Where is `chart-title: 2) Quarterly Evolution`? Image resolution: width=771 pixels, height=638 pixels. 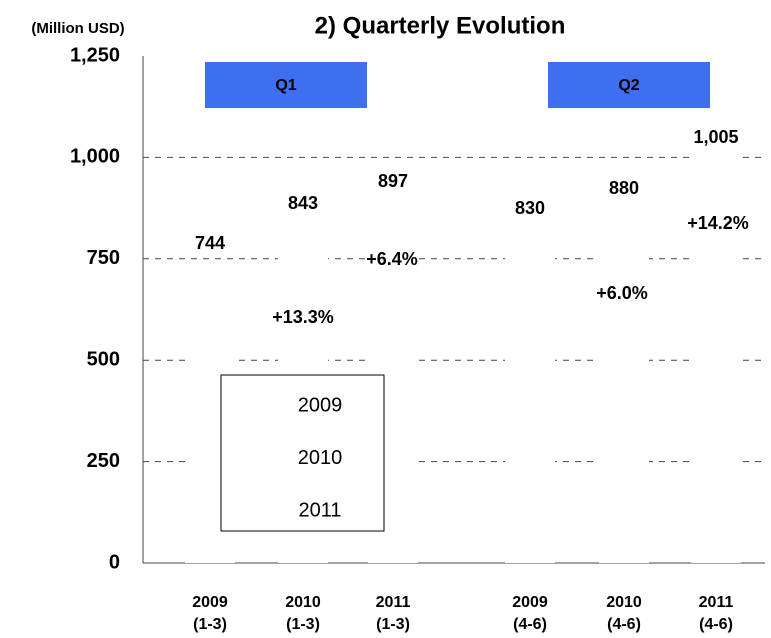 chart-title: 2) Quarterly Evolution is located at coordinates (440, 25).